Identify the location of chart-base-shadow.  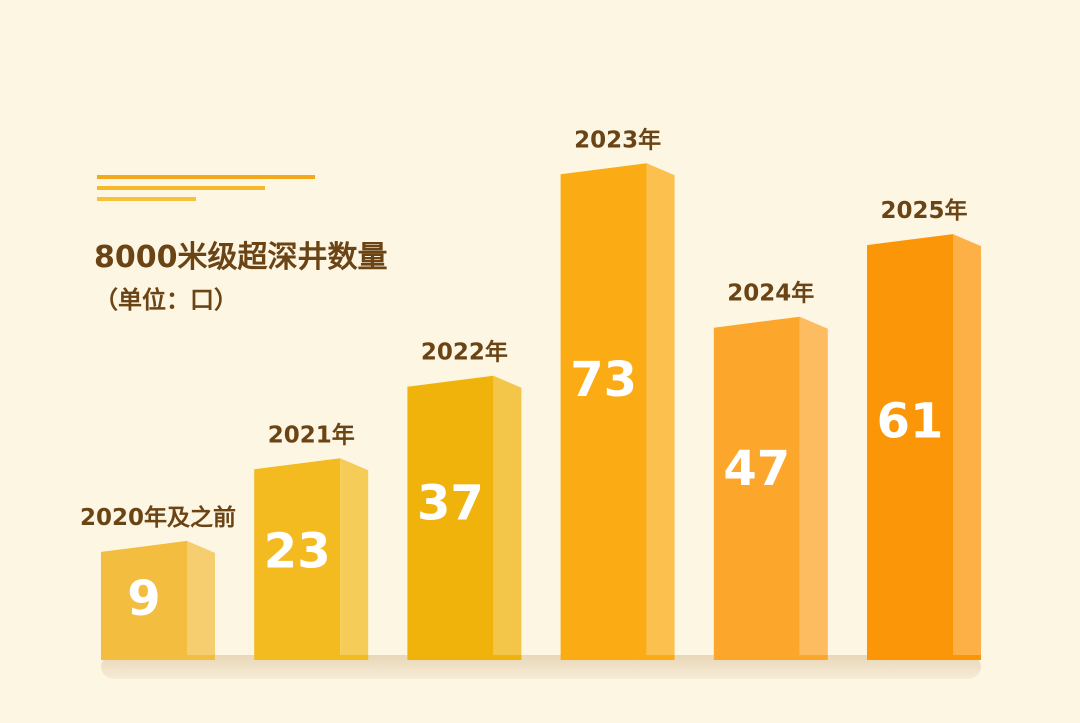
(541, 667).